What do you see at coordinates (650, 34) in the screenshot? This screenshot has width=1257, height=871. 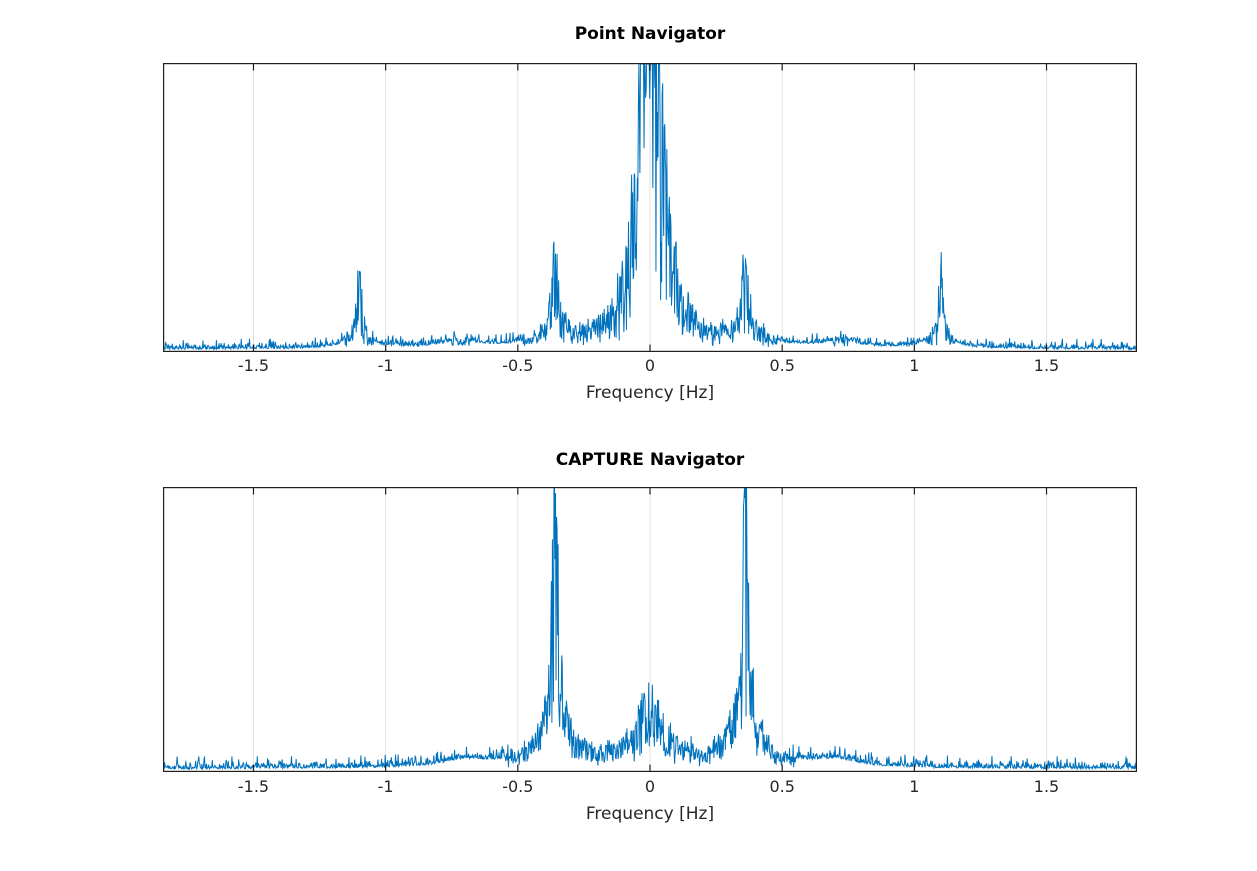 I see `chart-title: Point Navigator` at bounding box center [650, 34].